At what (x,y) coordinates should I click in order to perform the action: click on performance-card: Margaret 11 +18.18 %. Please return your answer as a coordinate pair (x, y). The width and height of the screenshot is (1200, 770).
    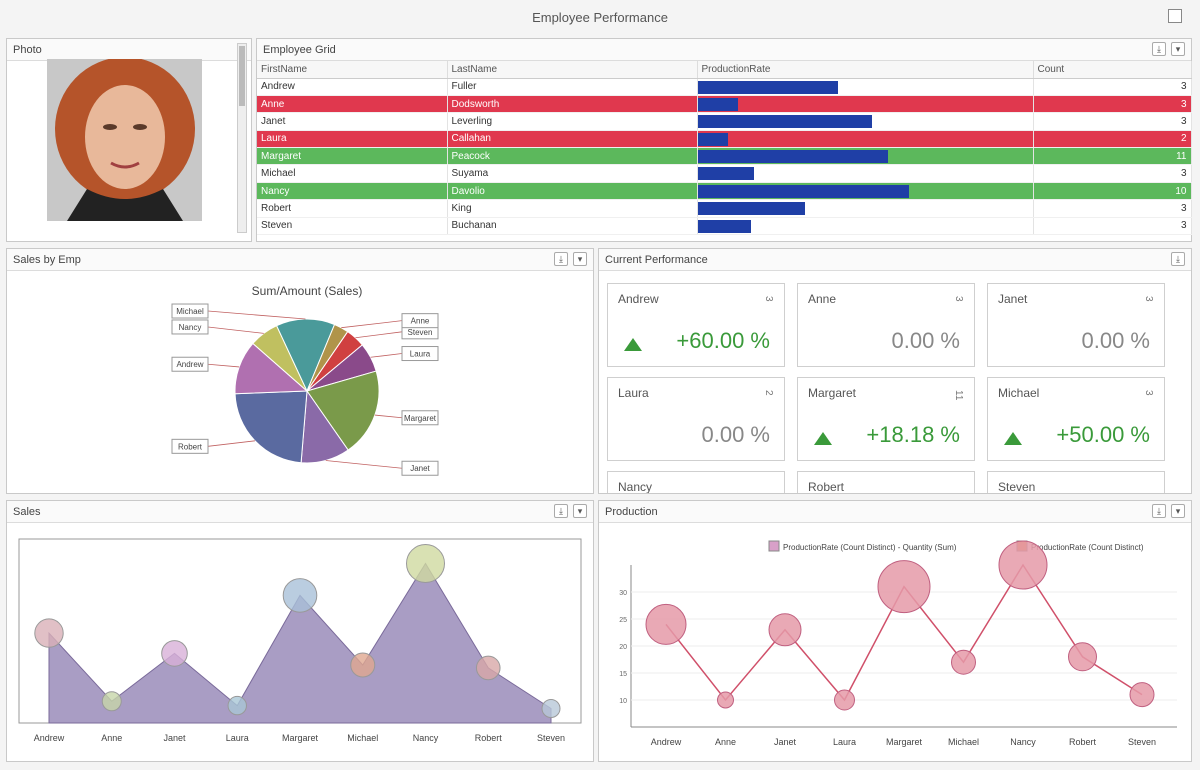
    Looking at the image, I should click on (886, 419).